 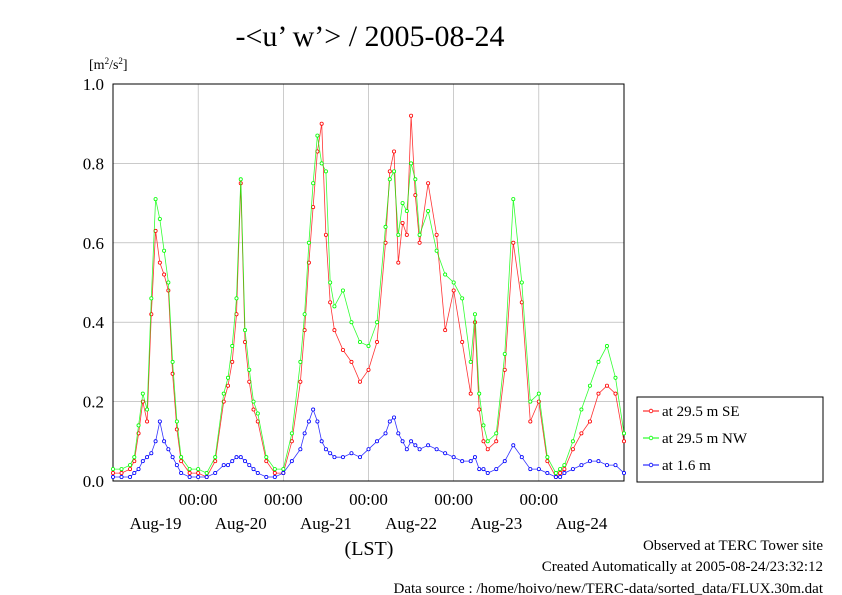 I want to click on y-unit-mid: /s, so click(x=113, y=65).